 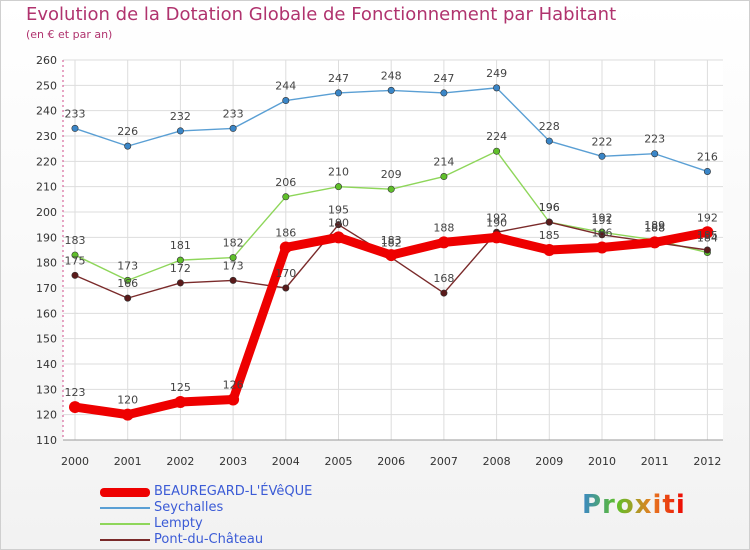 I want to click on data-label: 191, so click(x=602, y=220).